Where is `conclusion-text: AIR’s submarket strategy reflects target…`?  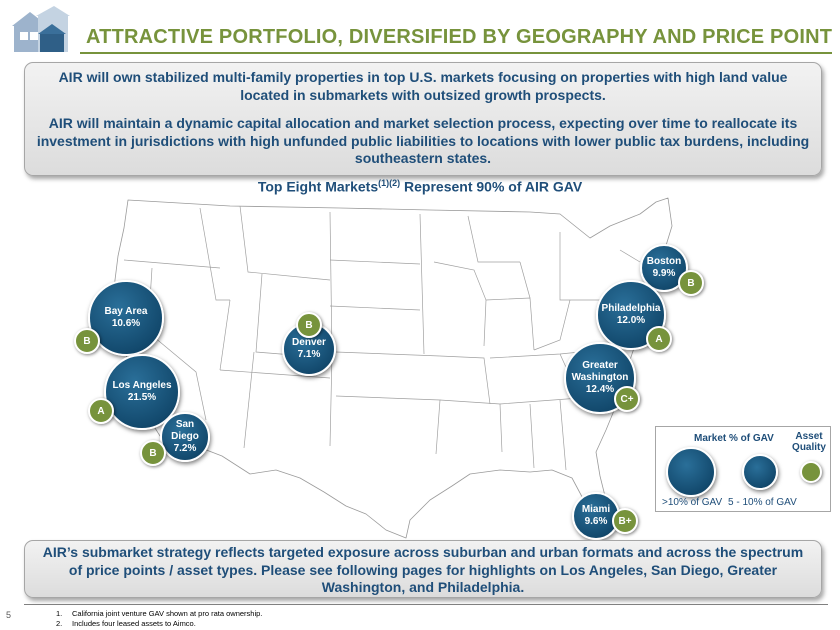
conclusion-text: AIR’s submarket strategy reflects target… is located at coordinates (423, 569).